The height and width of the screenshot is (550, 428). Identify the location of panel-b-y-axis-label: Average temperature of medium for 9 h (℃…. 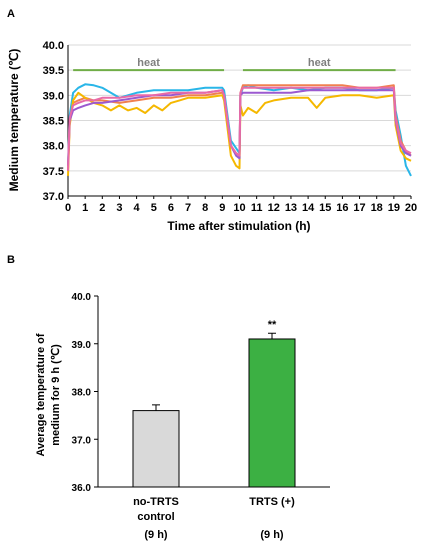
(48, 394).